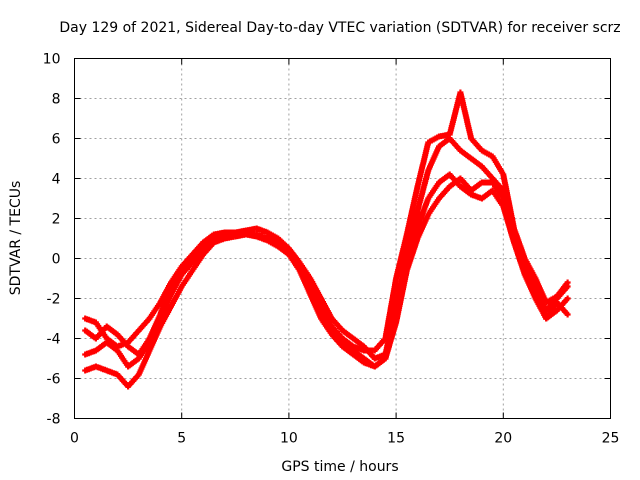 The width and height of the screenshot is (640, 480). Describe the element at coordinates (16, 238) in the screenshot. I see `y-axis-label: SDTVAR / TECUs` at that location.